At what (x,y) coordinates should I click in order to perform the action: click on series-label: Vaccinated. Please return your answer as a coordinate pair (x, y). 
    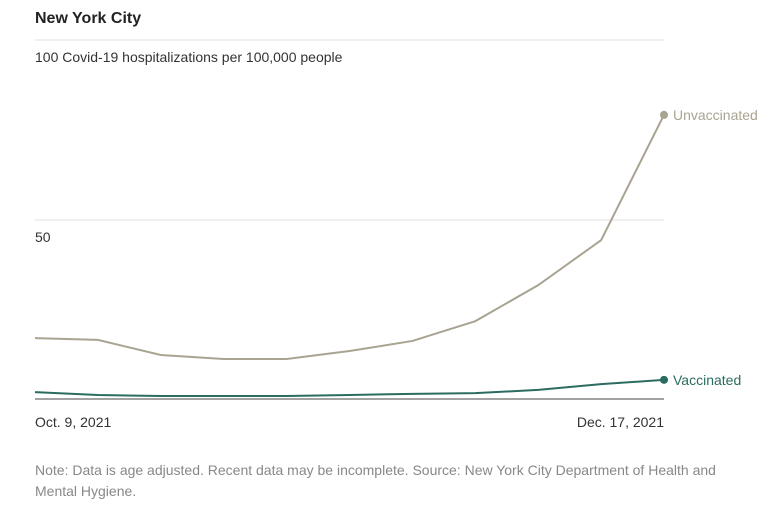
    Looking at the image, I should click on (707, 380).